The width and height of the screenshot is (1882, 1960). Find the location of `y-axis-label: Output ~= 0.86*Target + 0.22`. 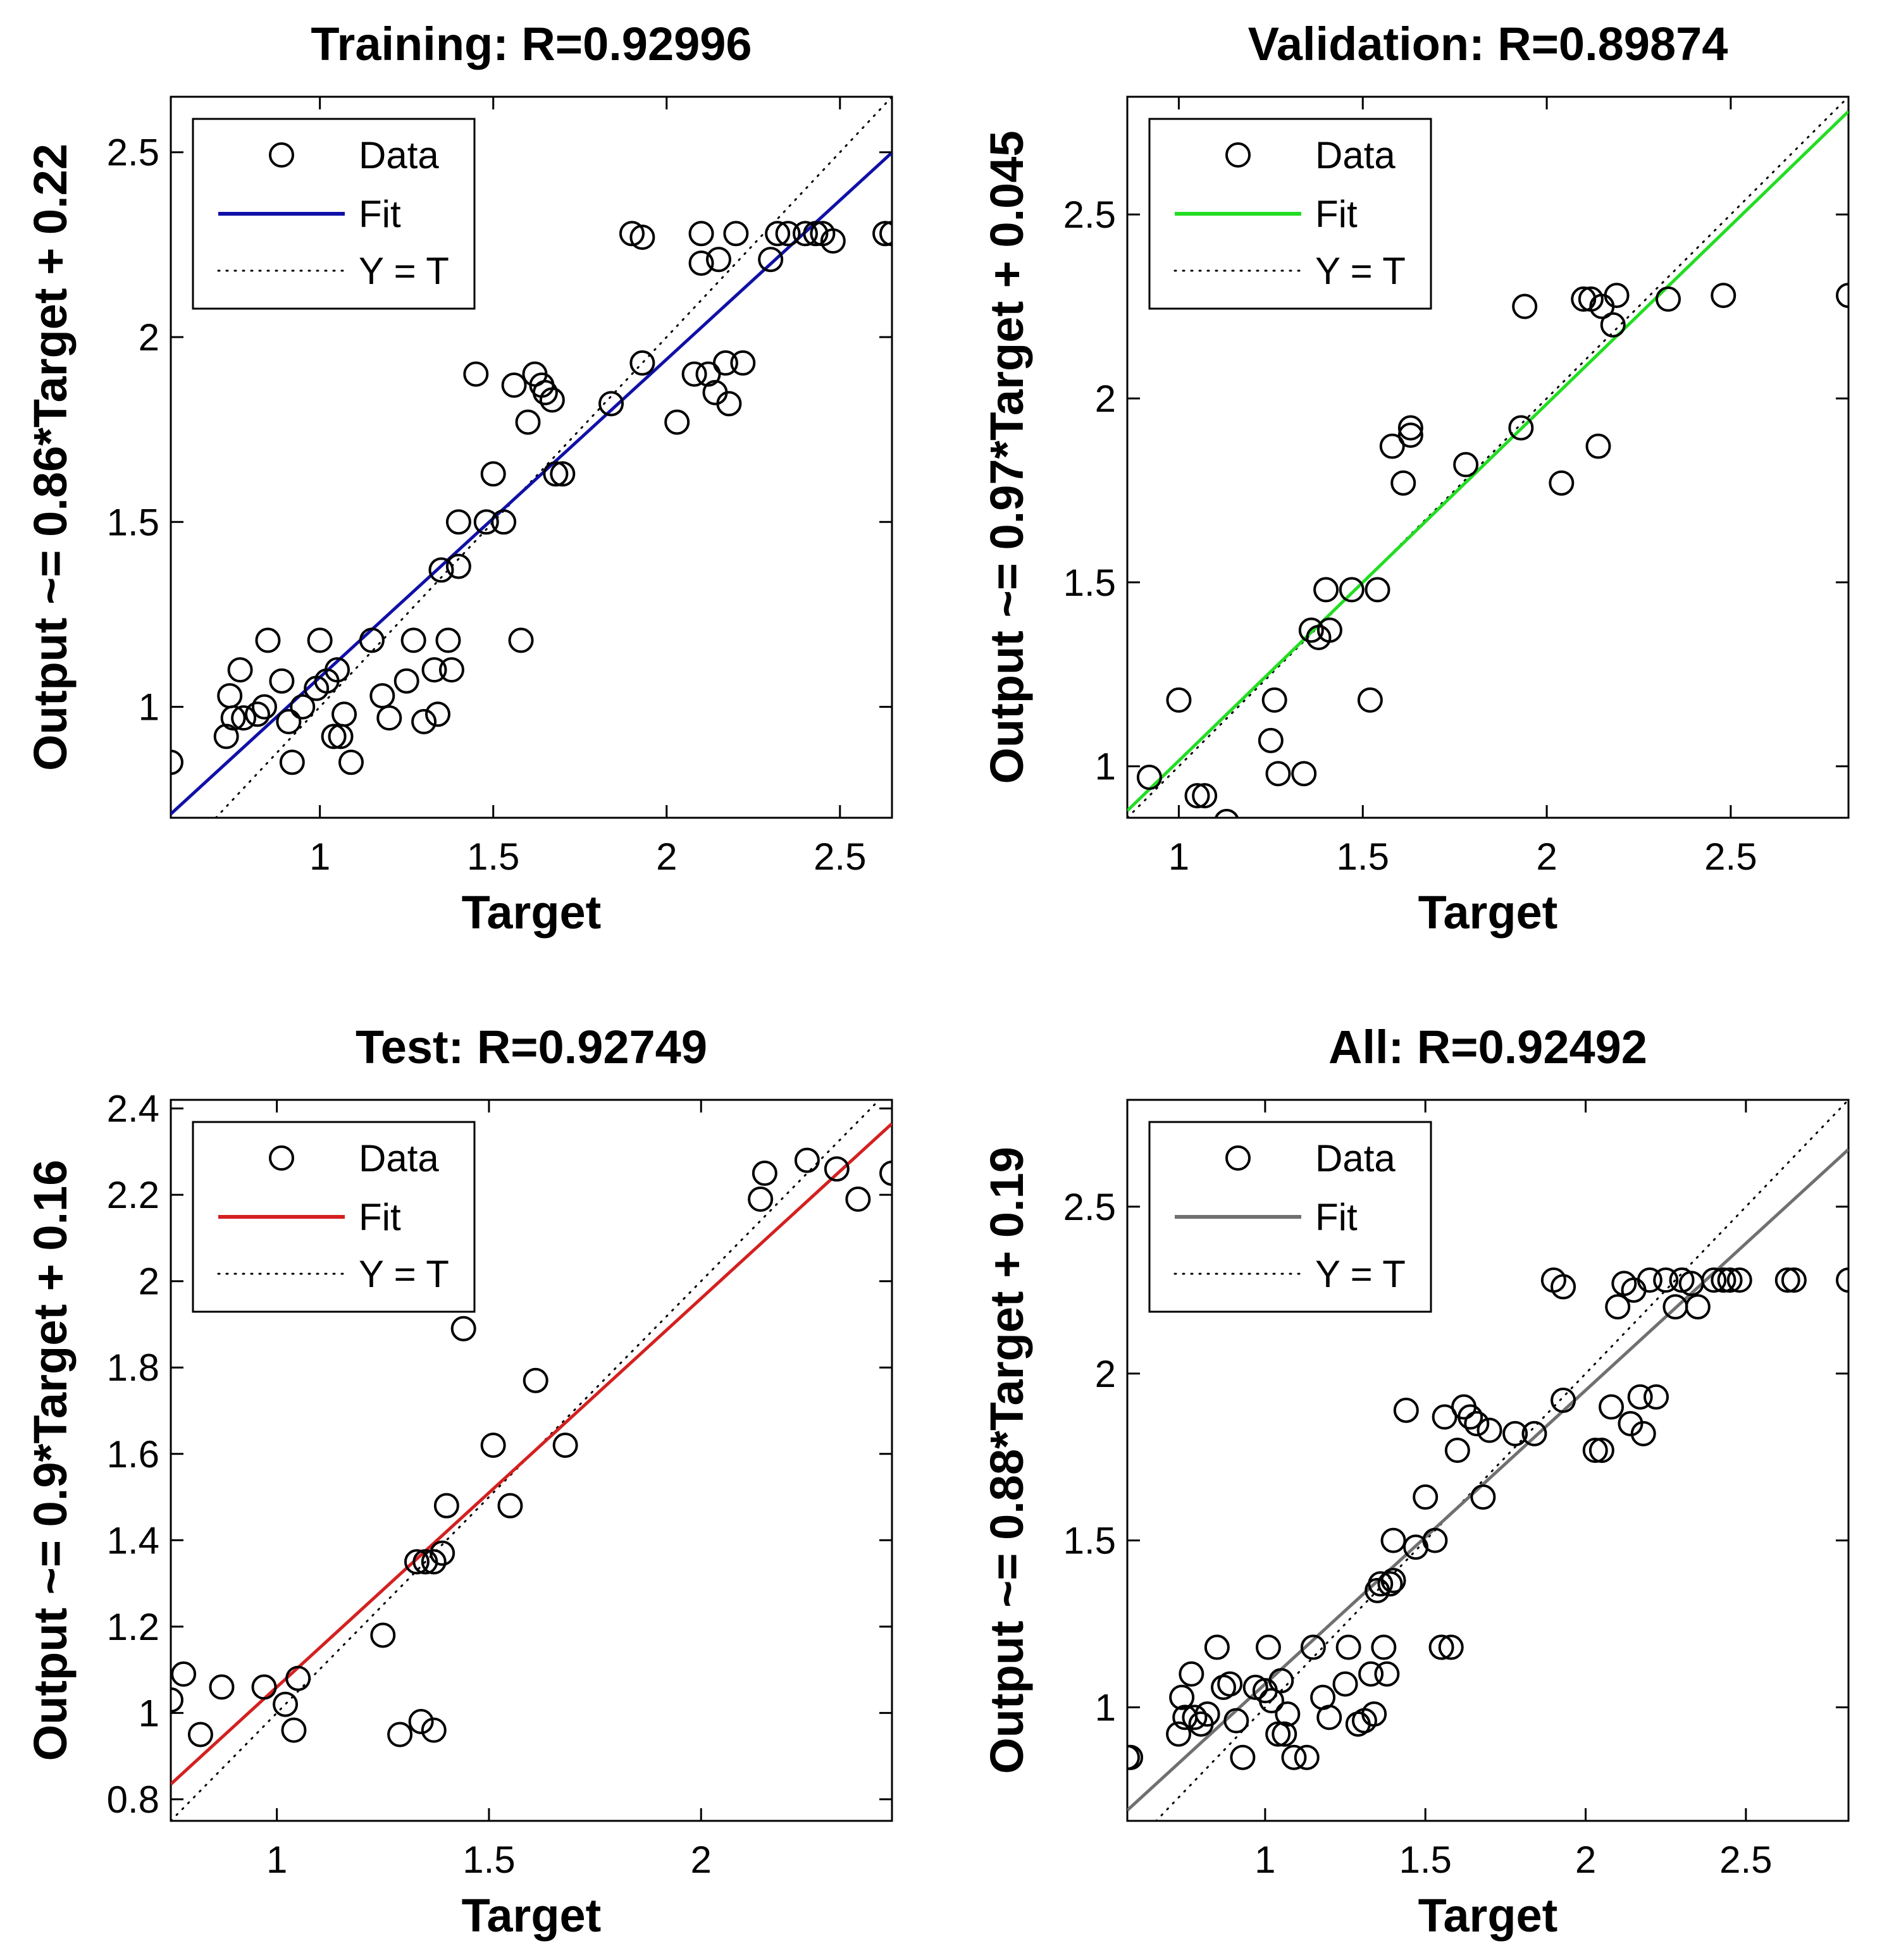

y-axis-label: Output ~= 0.86*Target + 0.22 is located at coordinates (50, 457).